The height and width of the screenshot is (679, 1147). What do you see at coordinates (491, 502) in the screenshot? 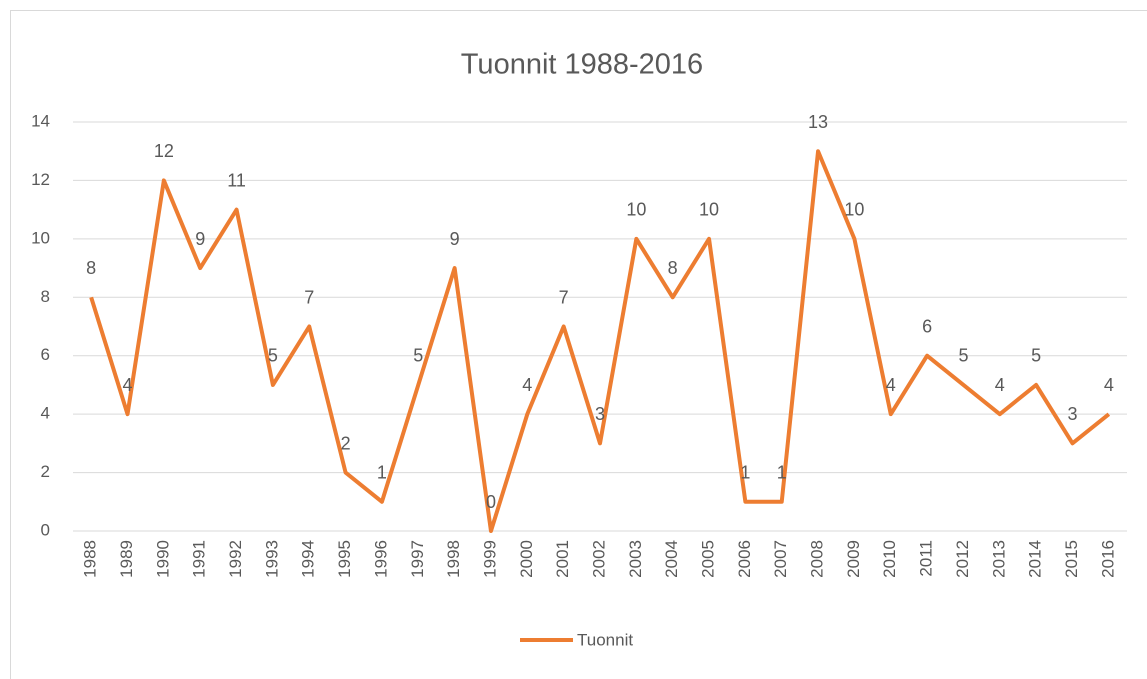
I see `data-label: 0` at bounding box center [491, 502].